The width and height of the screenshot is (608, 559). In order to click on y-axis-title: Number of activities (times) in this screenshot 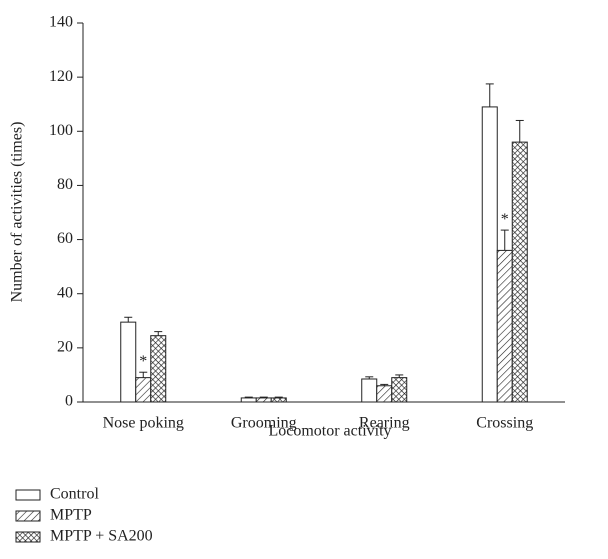, I will do `click(17, 212)`.